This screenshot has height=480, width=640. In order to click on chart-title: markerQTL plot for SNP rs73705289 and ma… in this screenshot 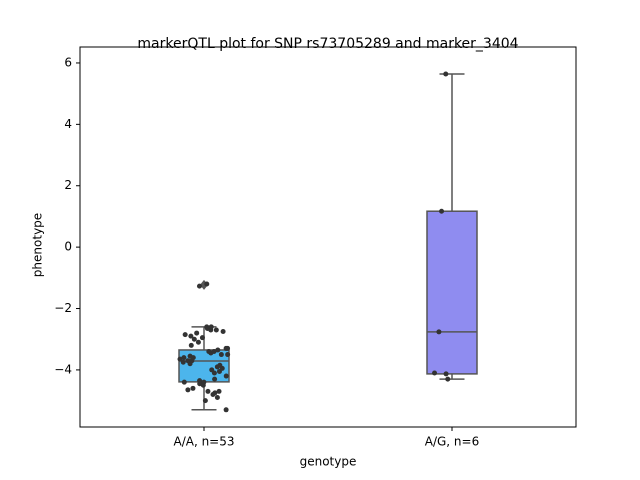, I will do `click(327, 44)`.